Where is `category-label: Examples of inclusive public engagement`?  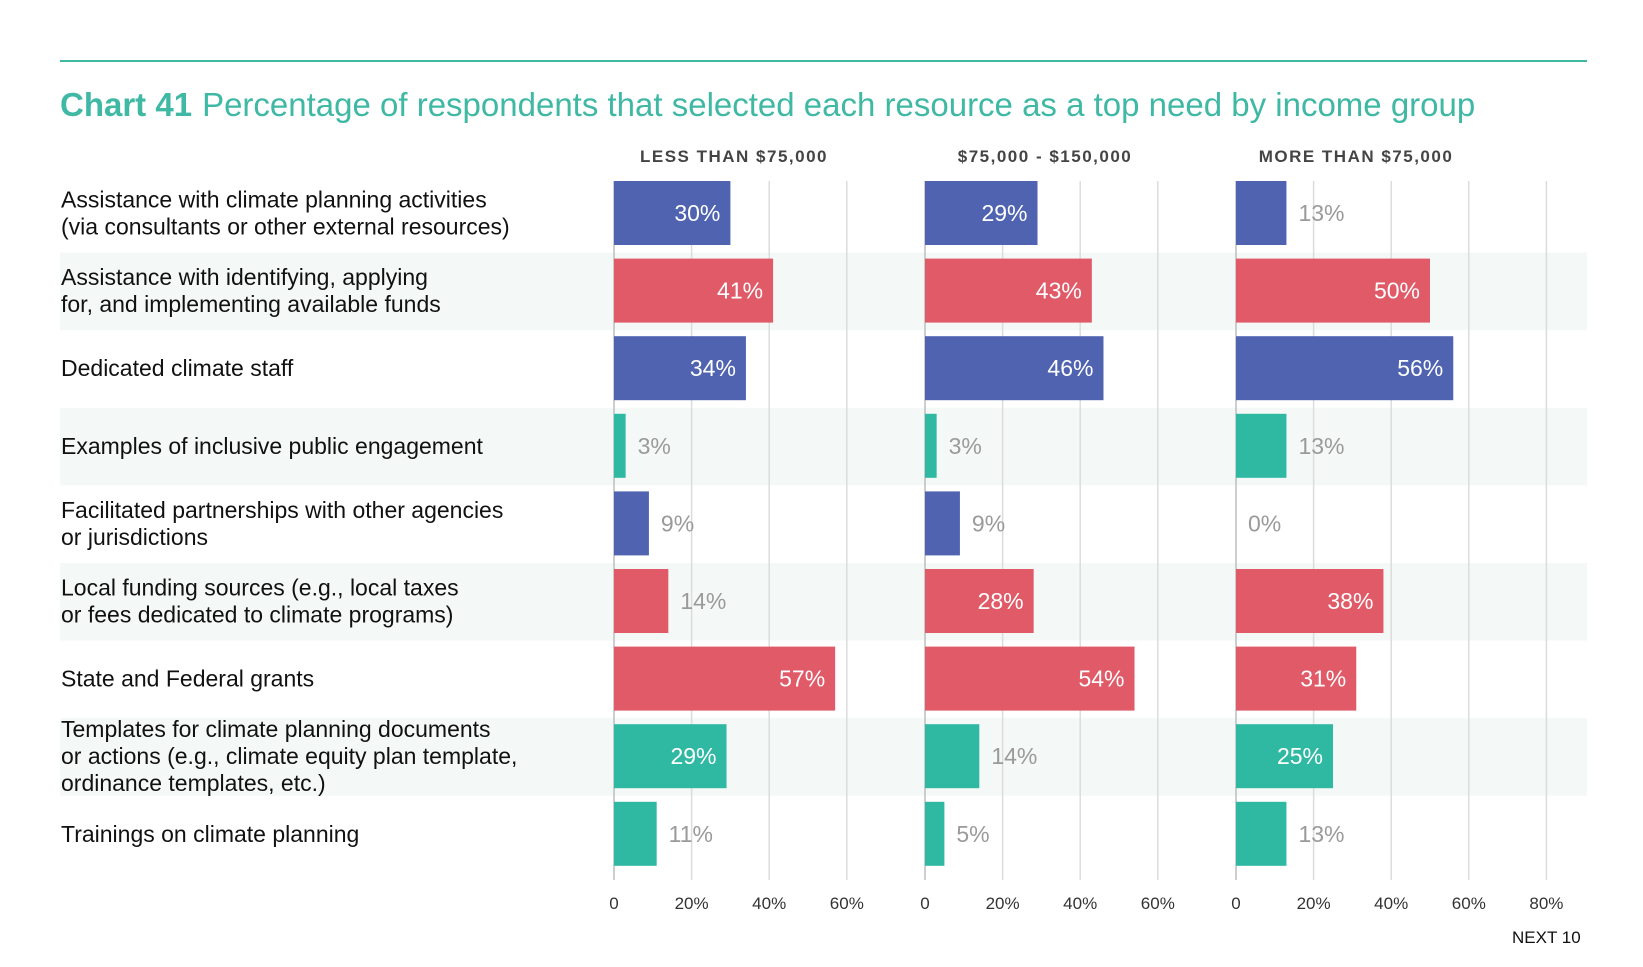 category-label: Examples of inclusive public engagement is located at coordinates (272, 446).